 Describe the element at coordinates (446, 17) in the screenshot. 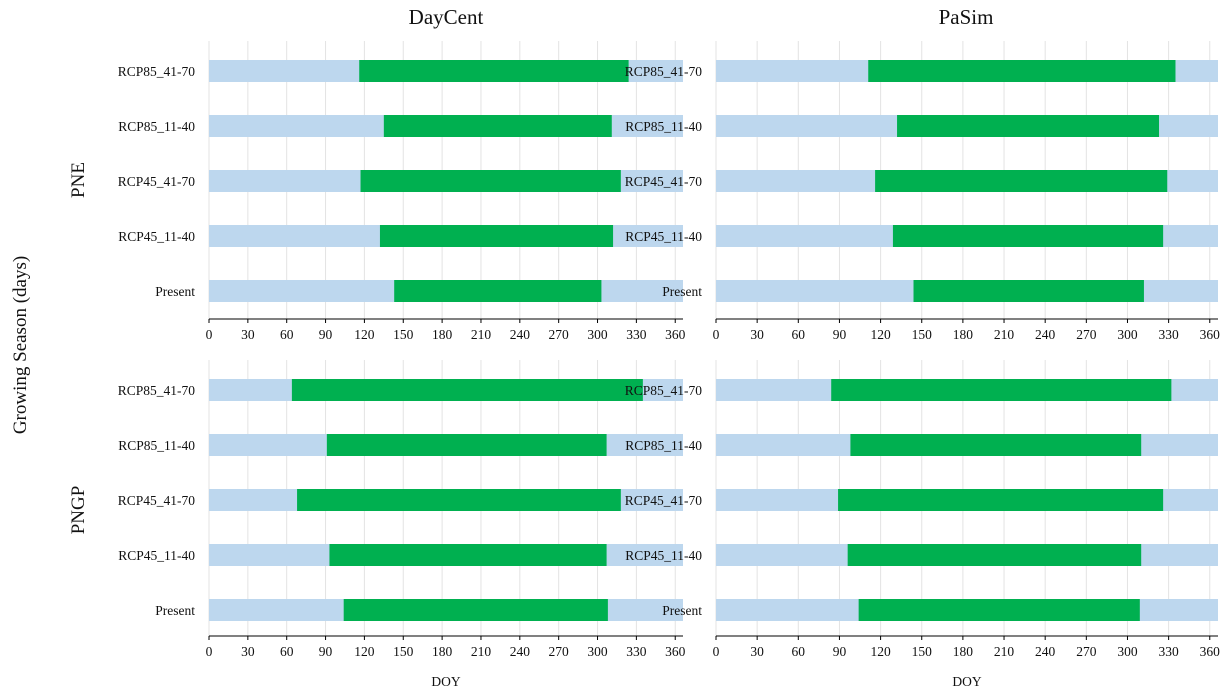

I see `column-title-daycent: DayCent` at that location.